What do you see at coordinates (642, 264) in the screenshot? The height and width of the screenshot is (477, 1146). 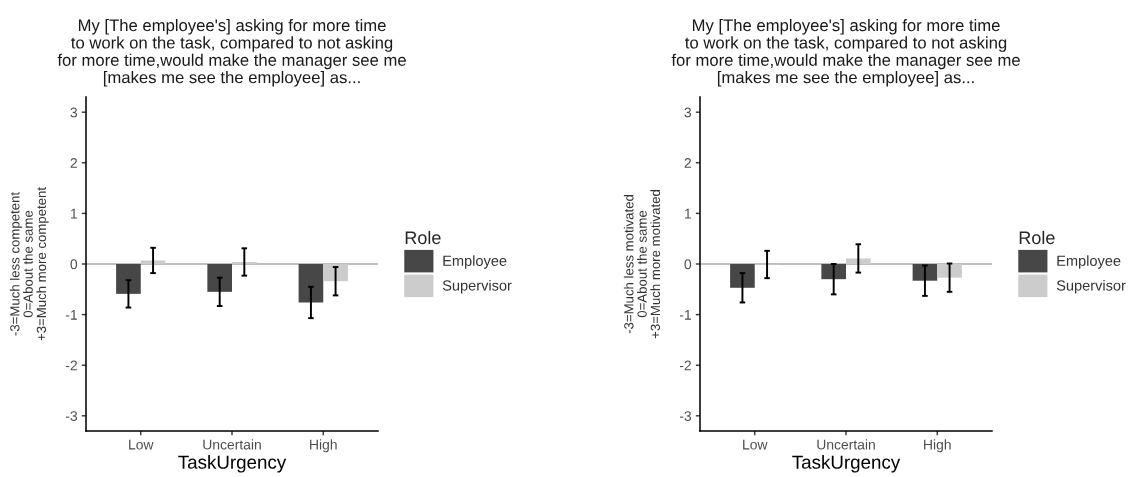 I see `y-axis-title: -3=Much less motivated 0=About the same +3=Much more motivated` at bounding box center [642, 264].